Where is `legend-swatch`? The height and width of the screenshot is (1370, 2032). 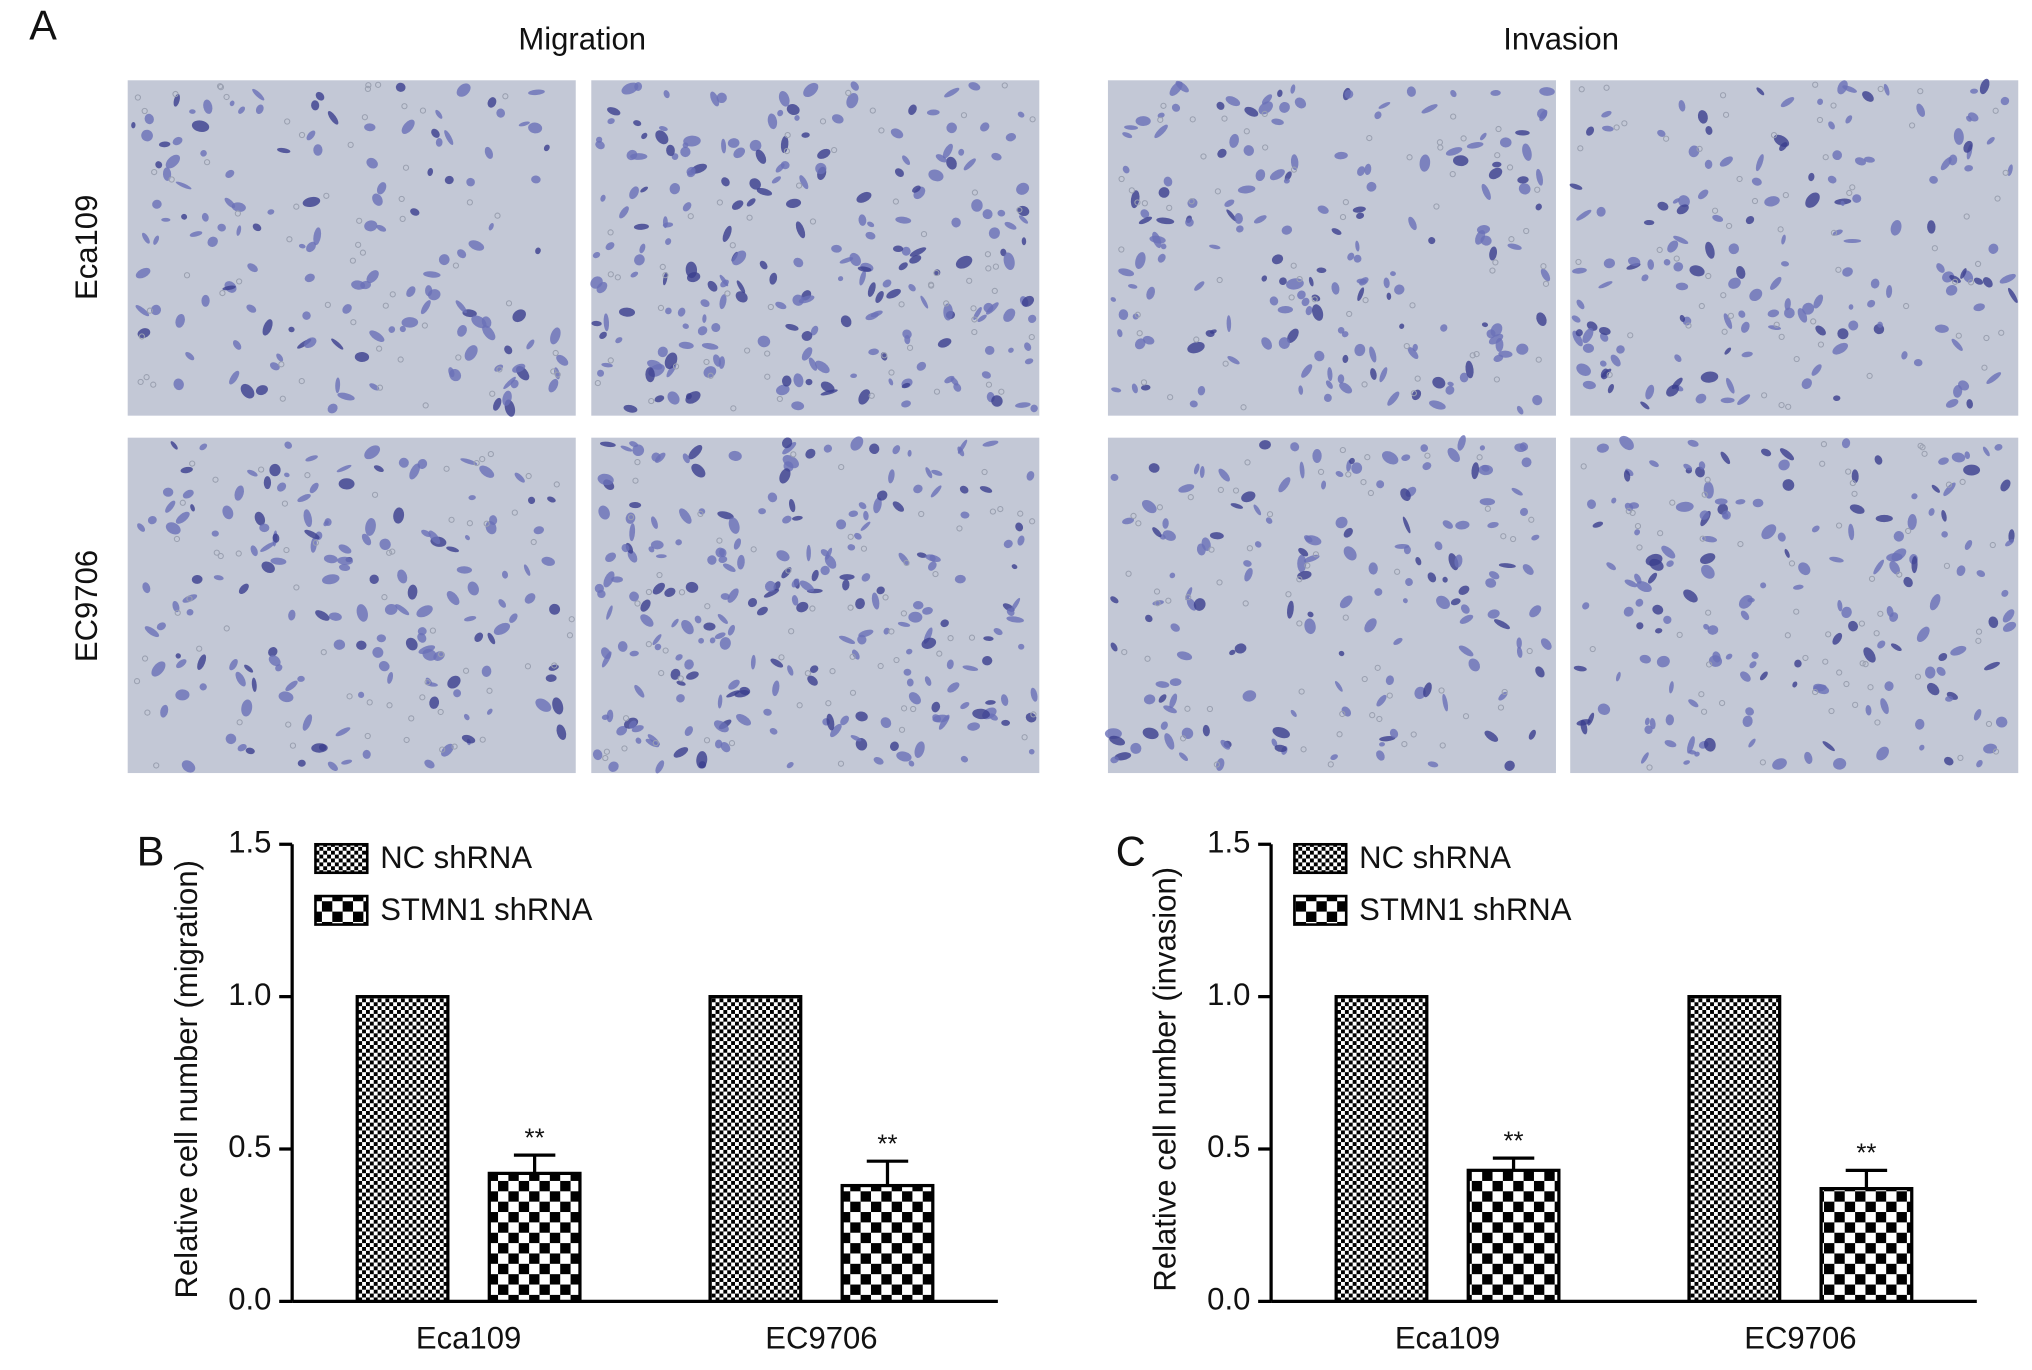
legend-swatch is located at coordinates (1320, 858).